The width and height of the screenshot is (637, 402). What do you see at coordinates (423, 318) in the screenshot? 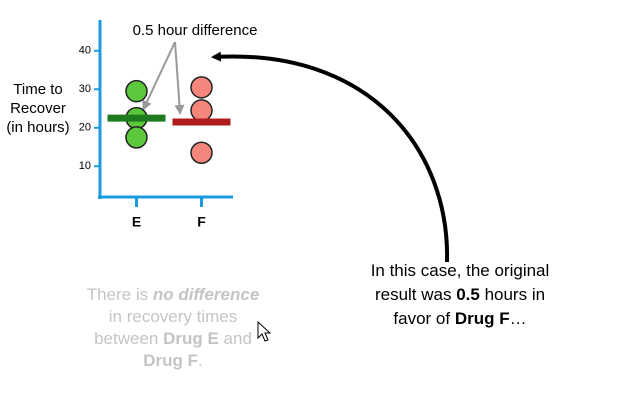
I see `caption-run: favor of` at bounding box center [423, 318].